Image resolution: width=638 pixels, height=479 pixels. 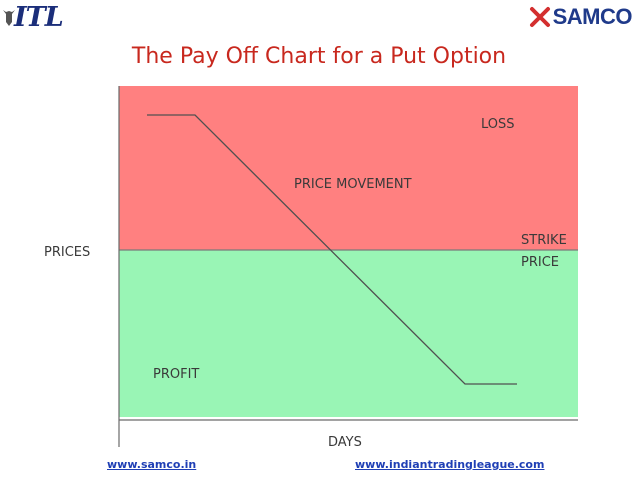 I want to click on y-axis-label: PRICES, so click(x=67, y=252).